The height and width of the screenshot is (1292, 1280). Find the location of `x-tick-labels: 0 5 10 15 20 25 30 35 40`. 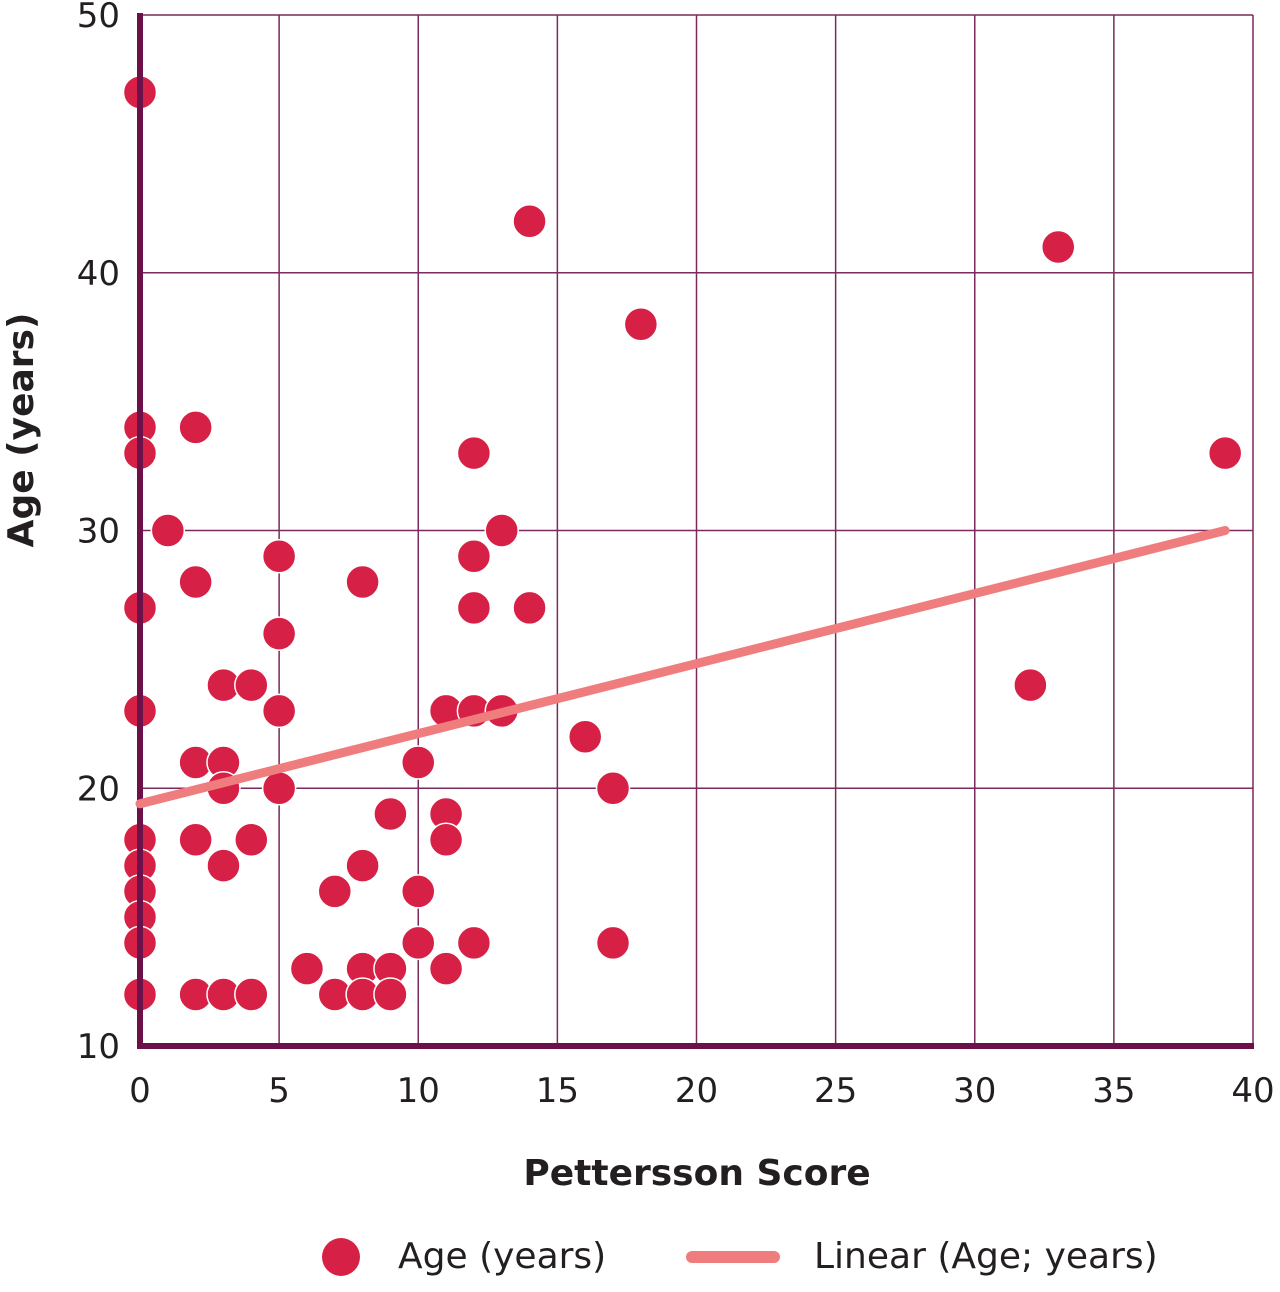

x-tick-labels: 0 5 10 15 20 25 30 35 40 is located at coordinates (701, 1091).